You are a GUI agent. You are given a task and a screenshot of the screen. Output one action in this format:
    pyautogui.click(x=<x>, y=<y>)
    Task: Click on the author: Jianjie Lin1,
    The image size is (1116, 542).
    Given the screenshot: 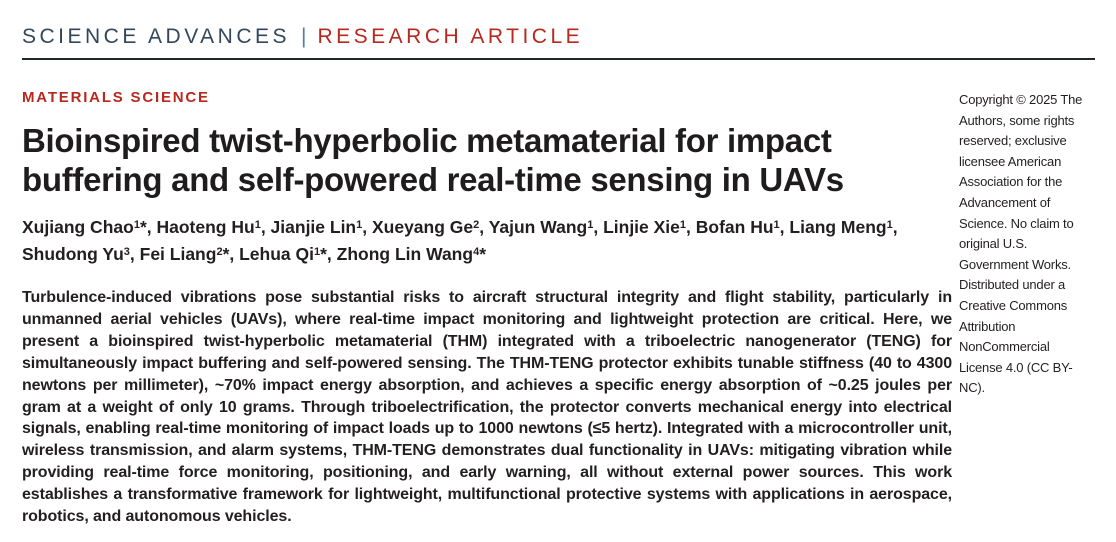 What is the action you would take?
    pyautogui.click(x=321, y=227)
    